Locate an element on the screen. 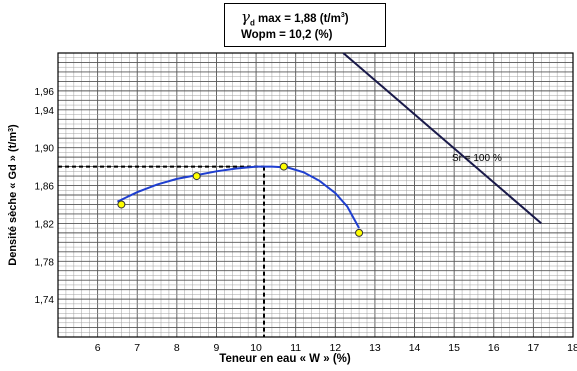 This screenshot has width=577, height=371. y-tick-label: 1,96 is located at coordinates (45, 92).